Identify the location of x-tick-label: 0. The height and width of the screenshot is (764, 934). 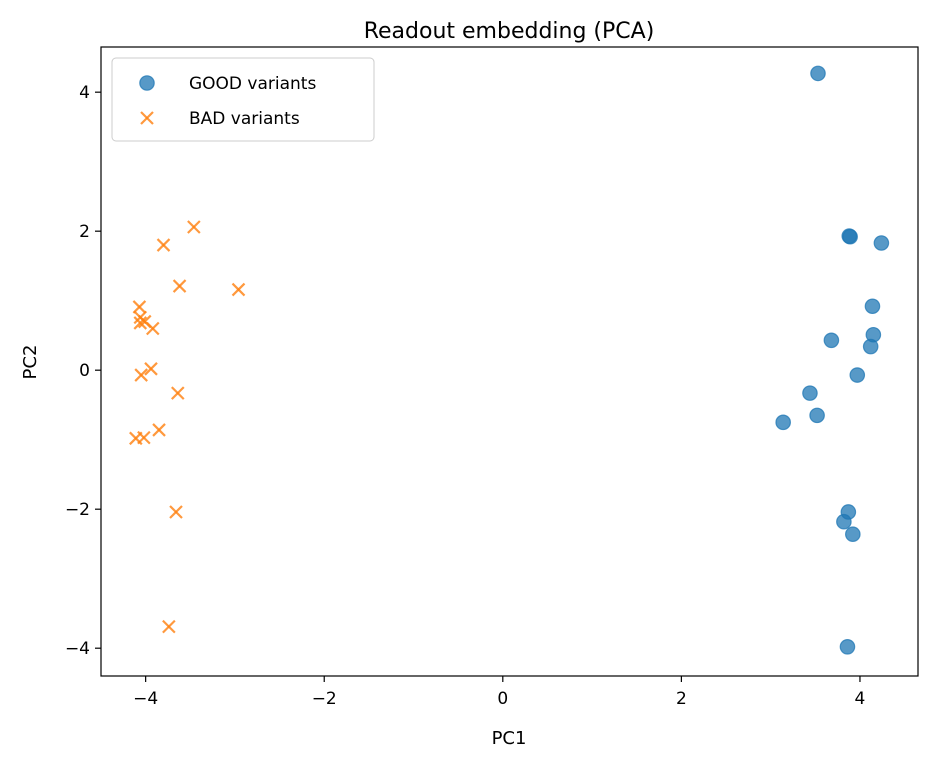
(502, 699).